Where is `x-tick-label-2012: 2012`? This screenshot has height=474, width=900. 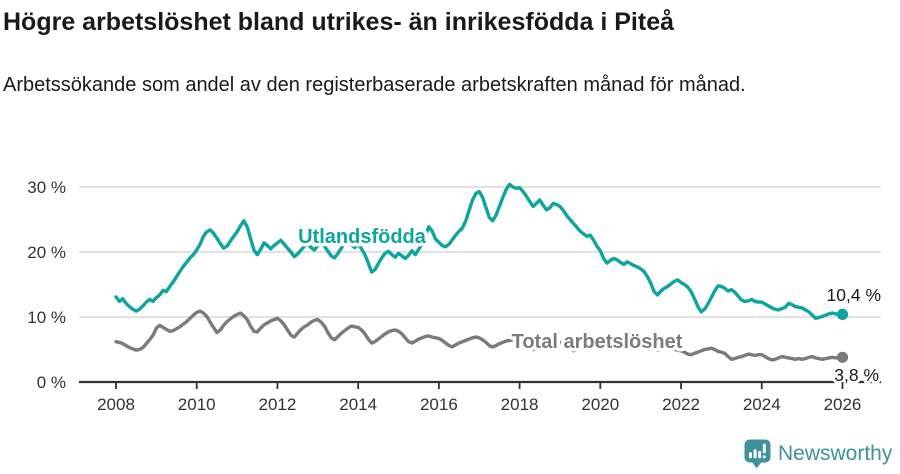
x-tick-label-2012: 2012 is located at coordinates (278, 404).